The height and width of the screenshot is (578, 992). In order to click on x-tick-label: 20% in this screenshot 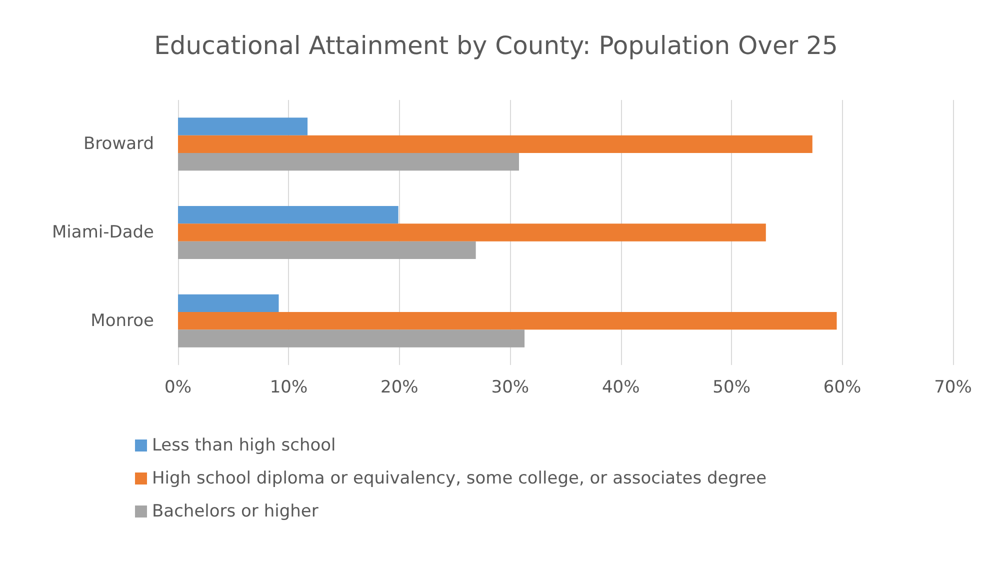, I will do `click(399, 388)`.